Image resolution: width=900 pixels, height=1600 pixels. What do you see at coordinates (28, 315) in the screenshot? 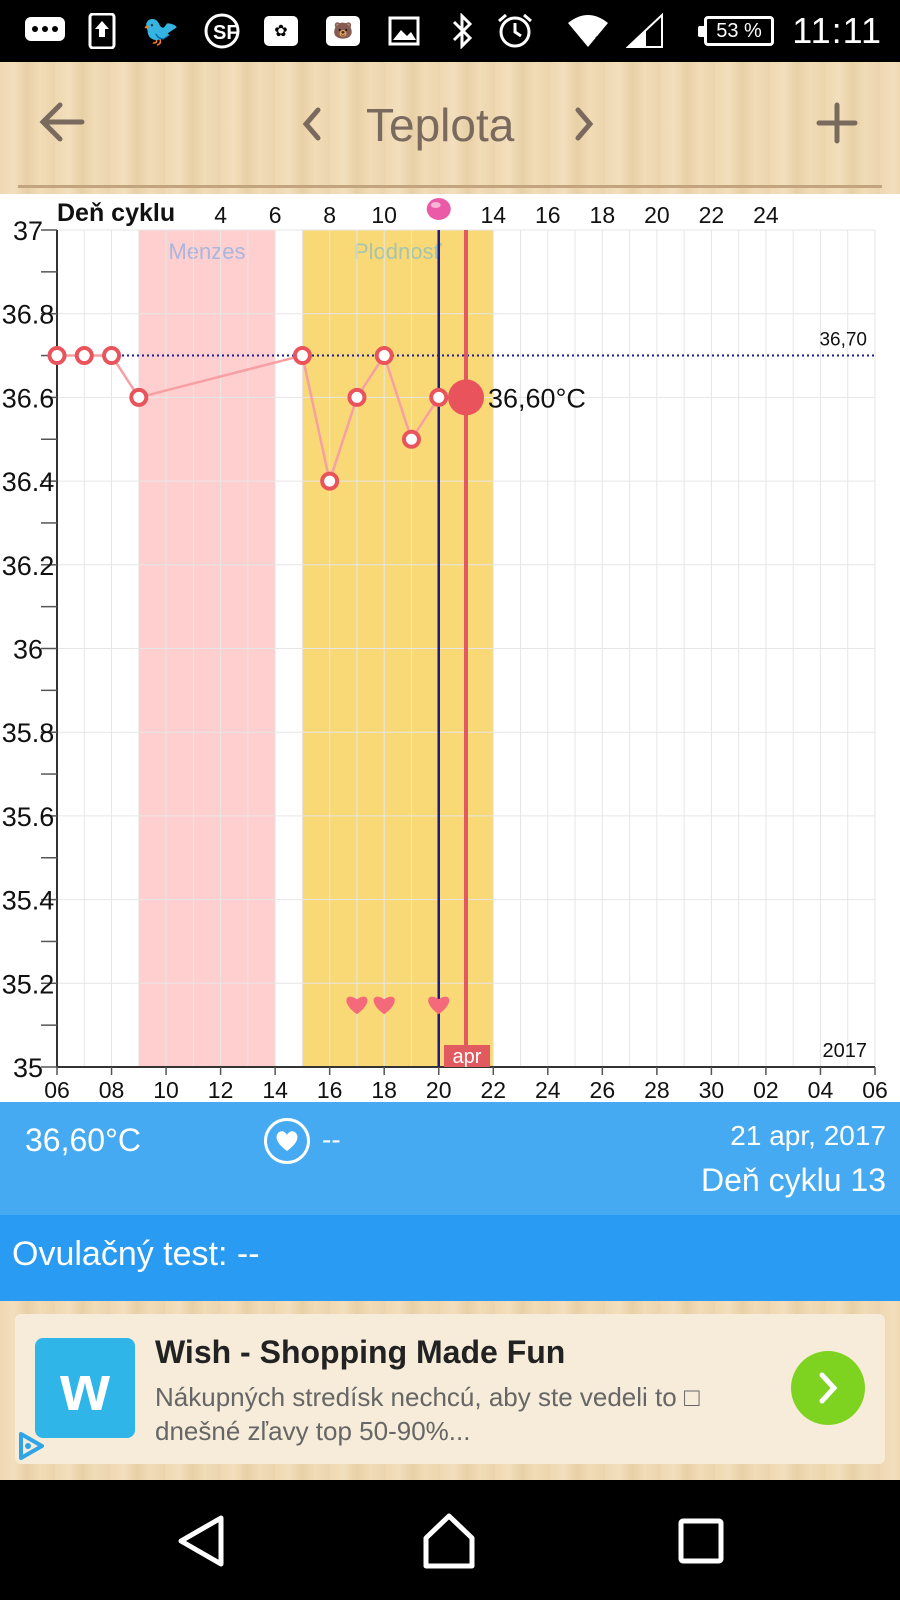
I see `y-tick-label: 36.8` at bounding box center [28, 315].